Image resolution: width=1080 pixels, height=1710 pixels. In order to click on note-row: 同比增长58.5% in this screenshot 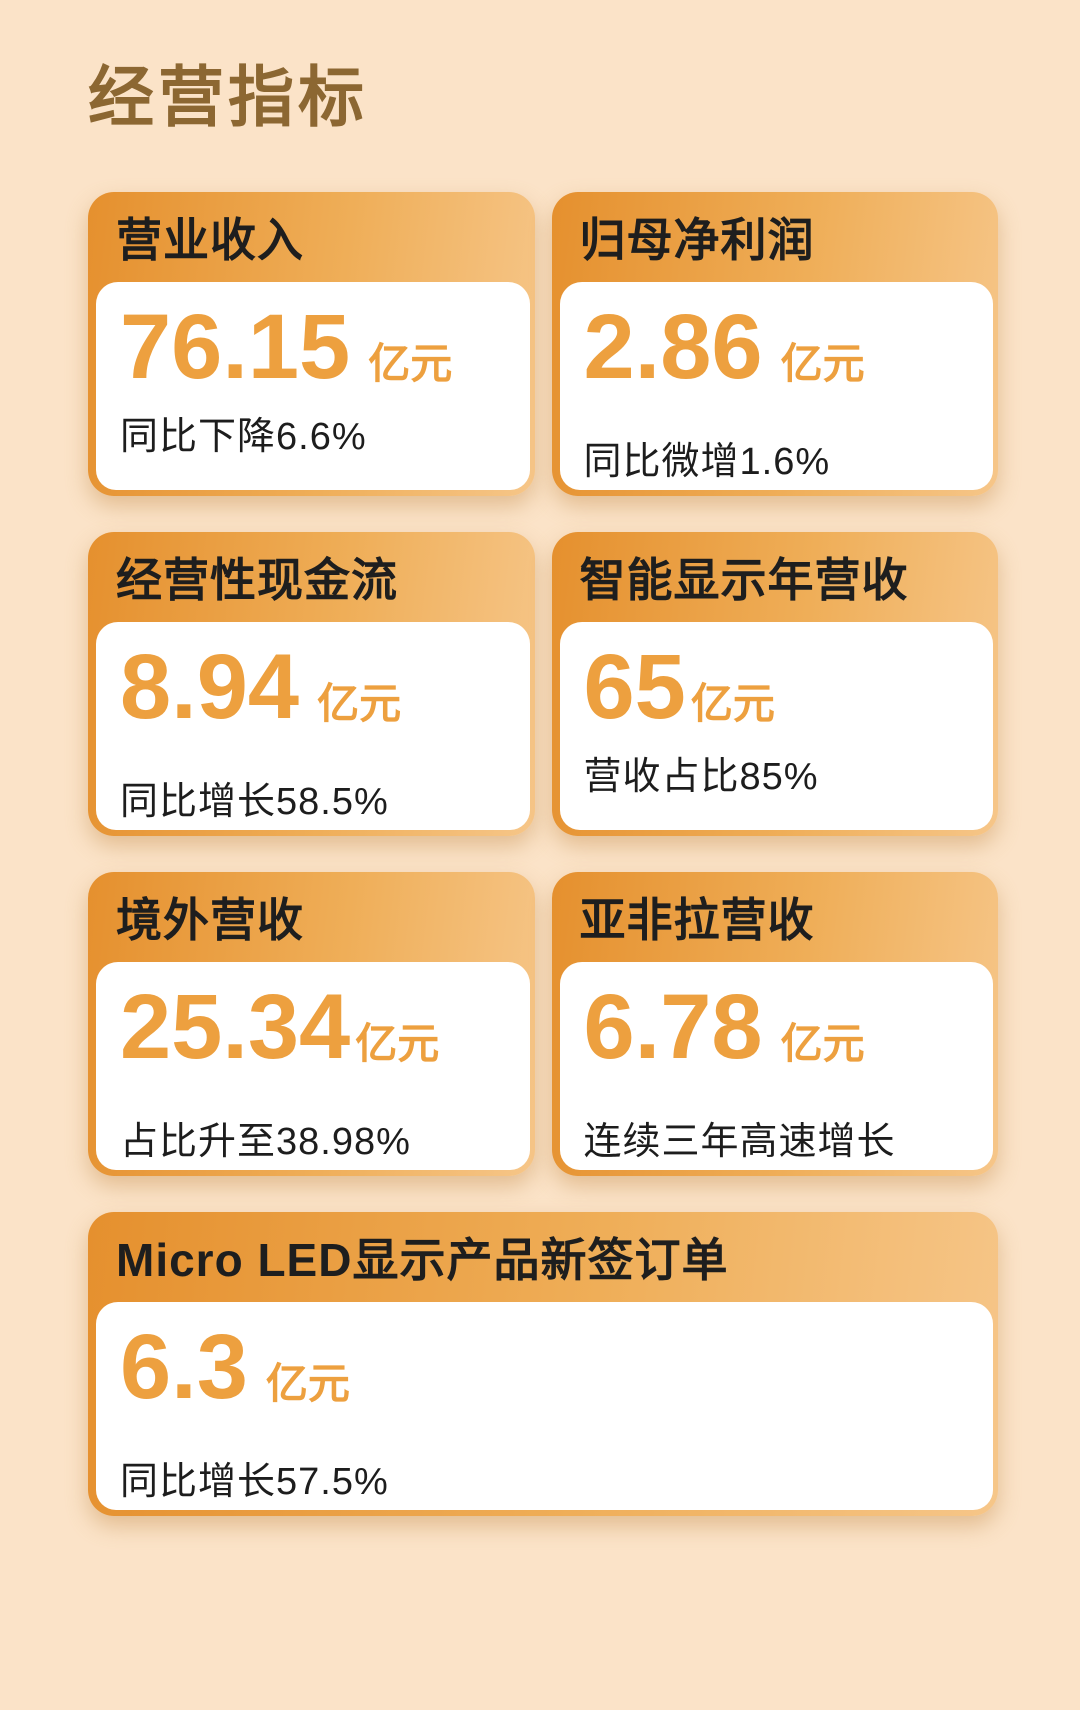, I will do `click(318, 787)`.